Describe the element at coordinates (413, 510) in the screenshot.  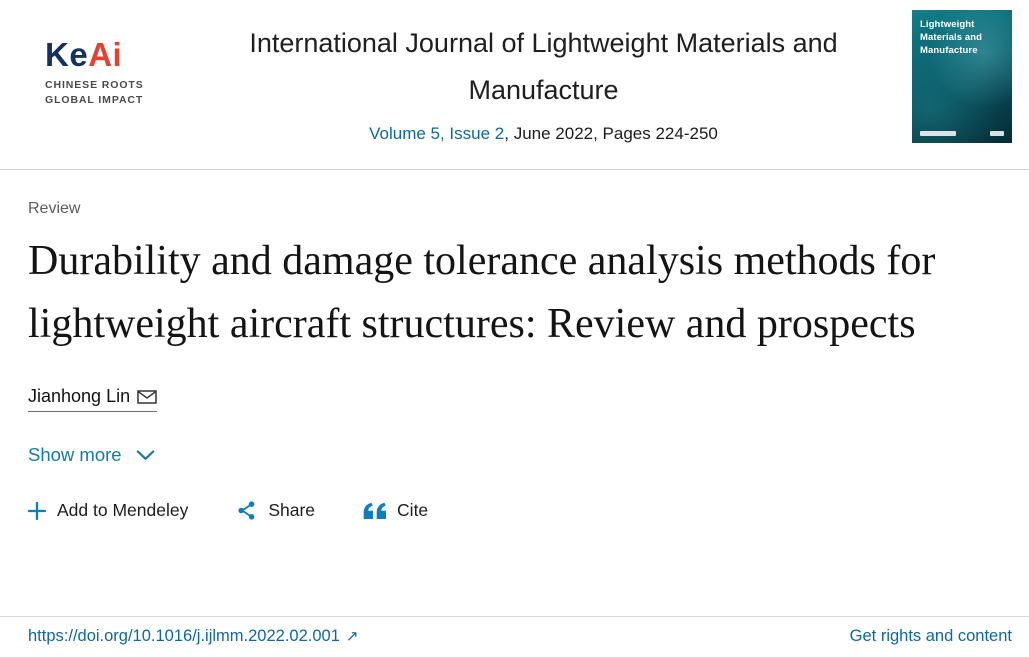
I see `cite-label: Cite` at that location.